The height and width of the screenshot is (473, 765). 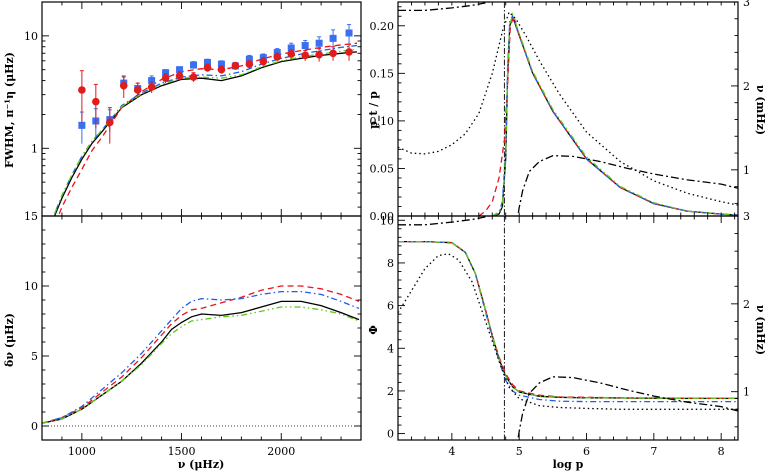 What do you see at coordinates (746, 4) in the screenshot?
I see `pressure-right-ytick-label: 3` at bounding box center [746, 4].